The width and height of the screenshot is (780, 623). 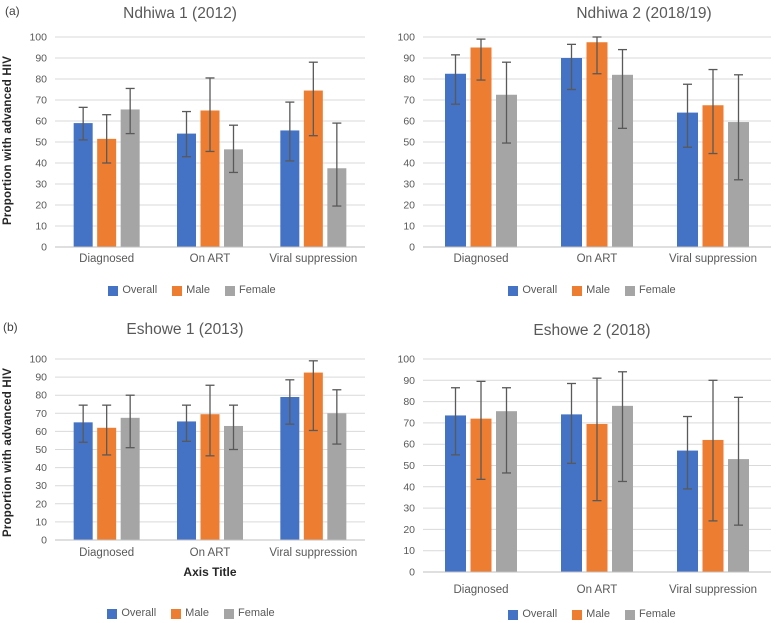 I want to click on chart-title: Eshowe 1 (2013), so click(x=185, y=329).